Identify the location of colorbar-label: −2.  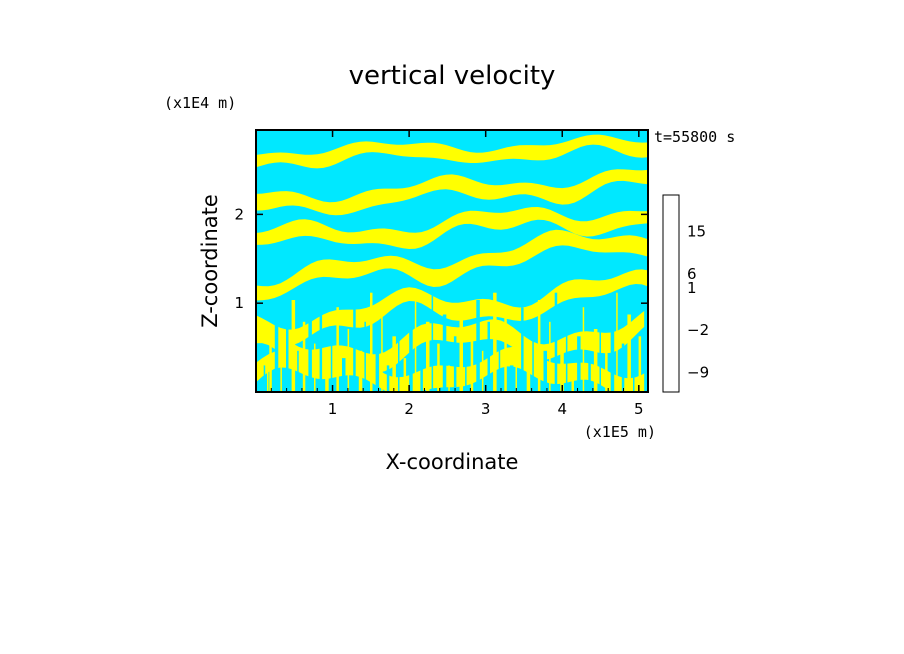
(698, 330).